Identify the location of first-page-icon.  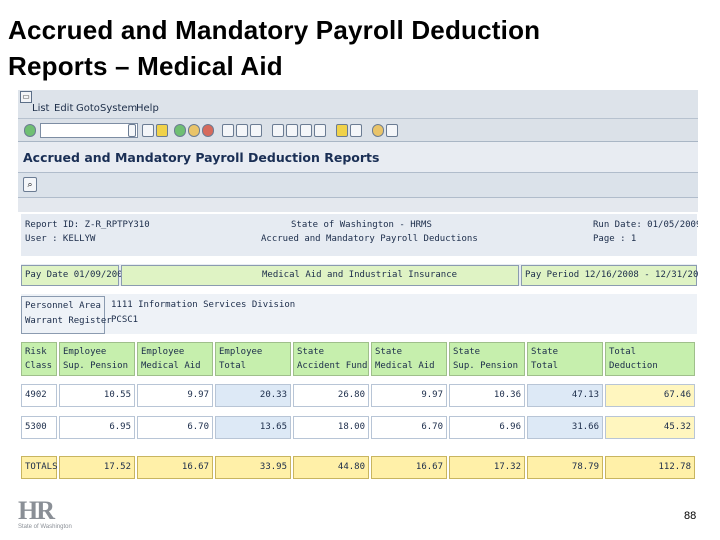
(278, 130).